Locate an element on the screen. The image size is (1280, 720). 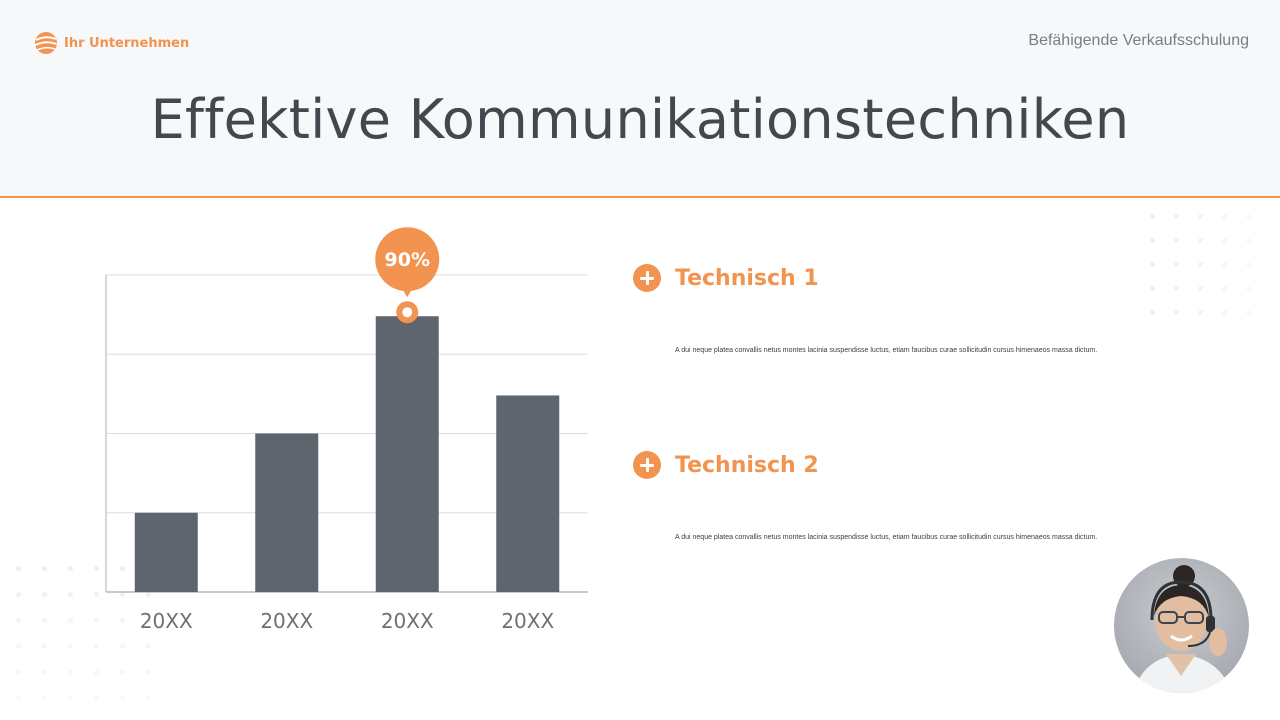
presentation-subtitle: Befähigende Verkaufsschulung is located at coordinates (1138, 40).